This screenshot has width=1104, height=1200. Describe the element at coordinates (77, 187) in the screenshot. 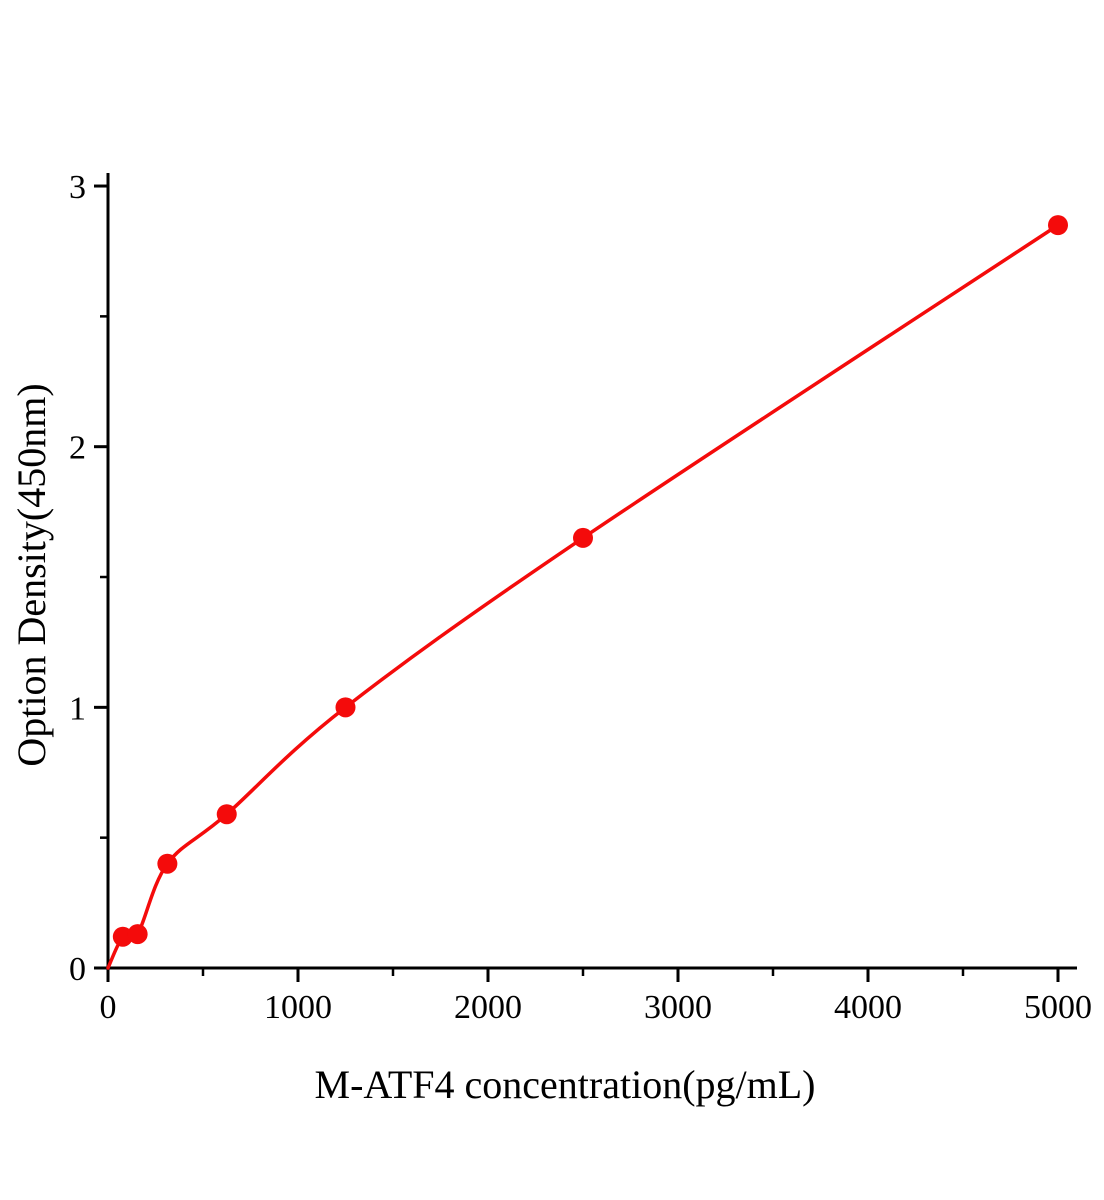

I see `y-tick-label: 3` at that location.